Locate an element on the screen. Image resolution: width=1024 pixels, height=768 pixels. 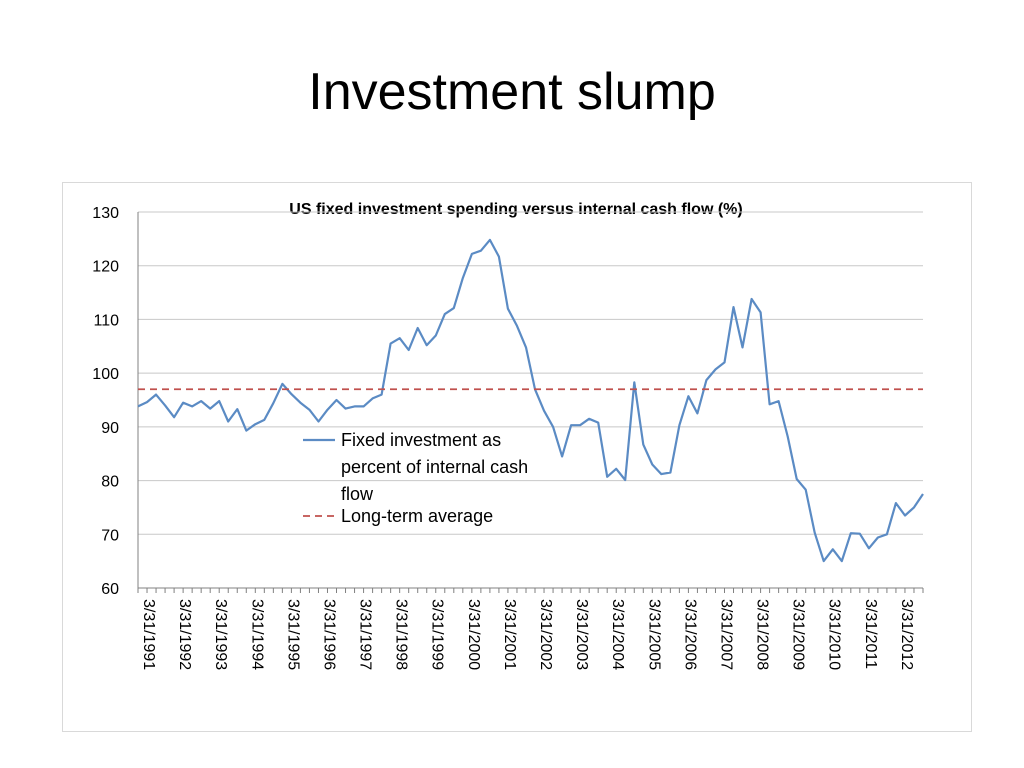
y-tick-label: 60 is located at coordinates (110, 589).